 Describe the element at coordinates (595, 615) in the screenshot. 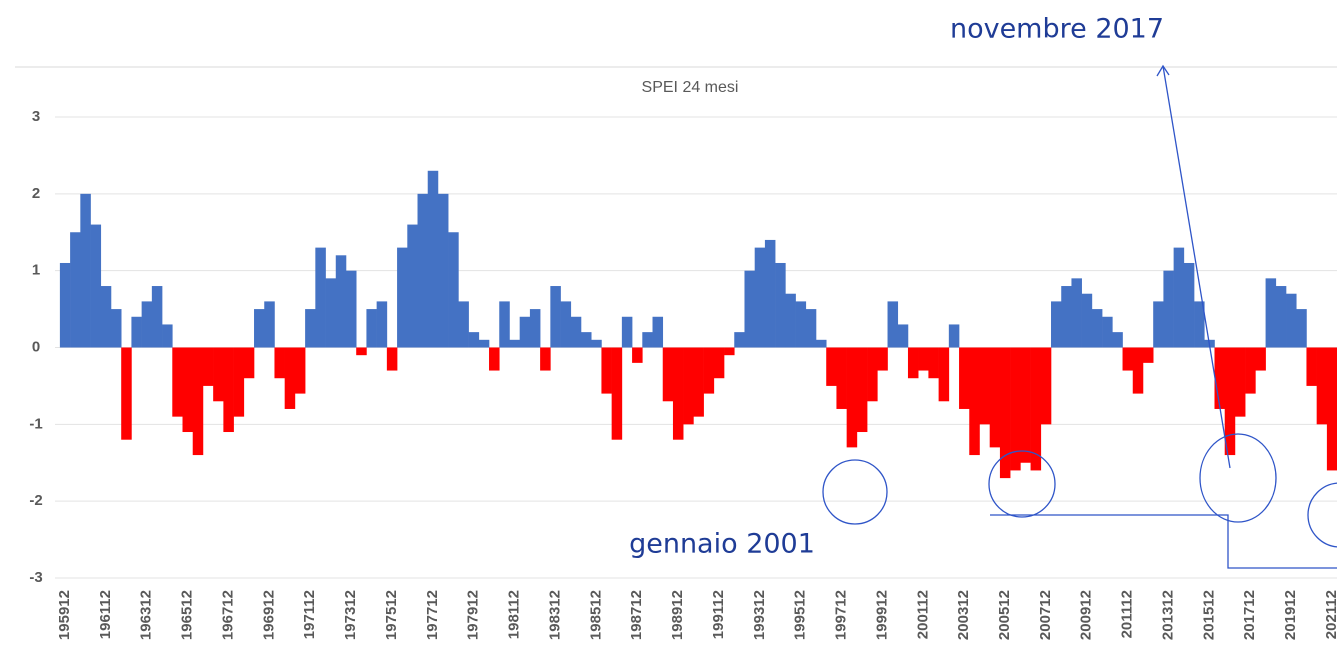

I see `x-tick-label: 198512` at that location.